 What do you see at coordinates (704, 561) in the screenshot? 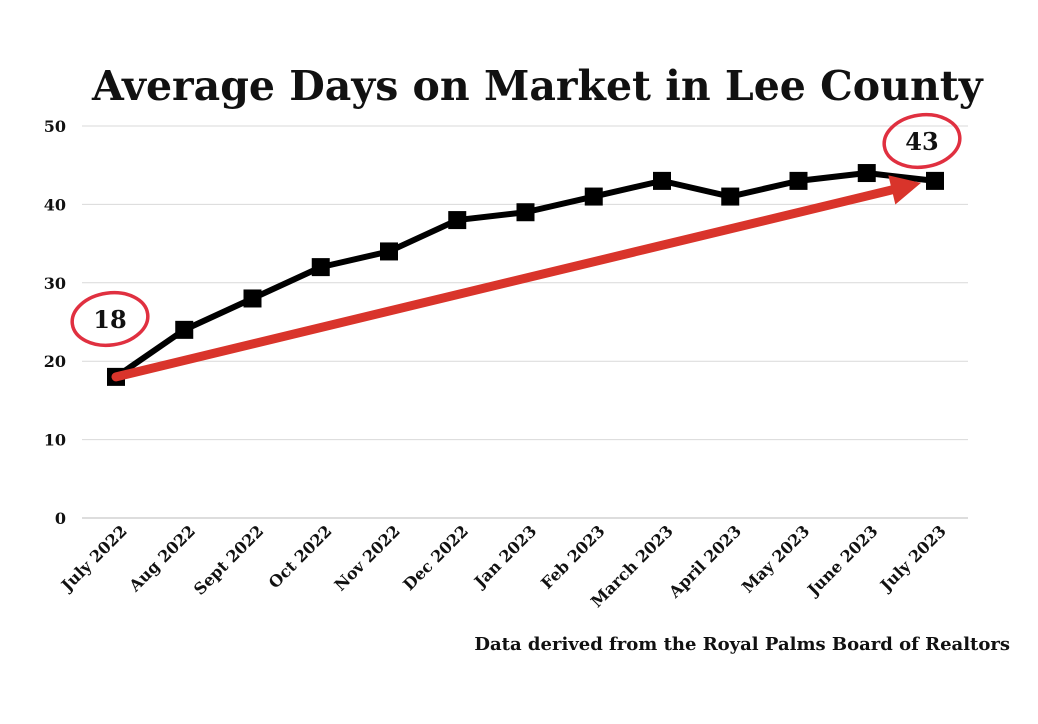
I see `x-tick-label: April 2023` at bounding box center [704, 561].